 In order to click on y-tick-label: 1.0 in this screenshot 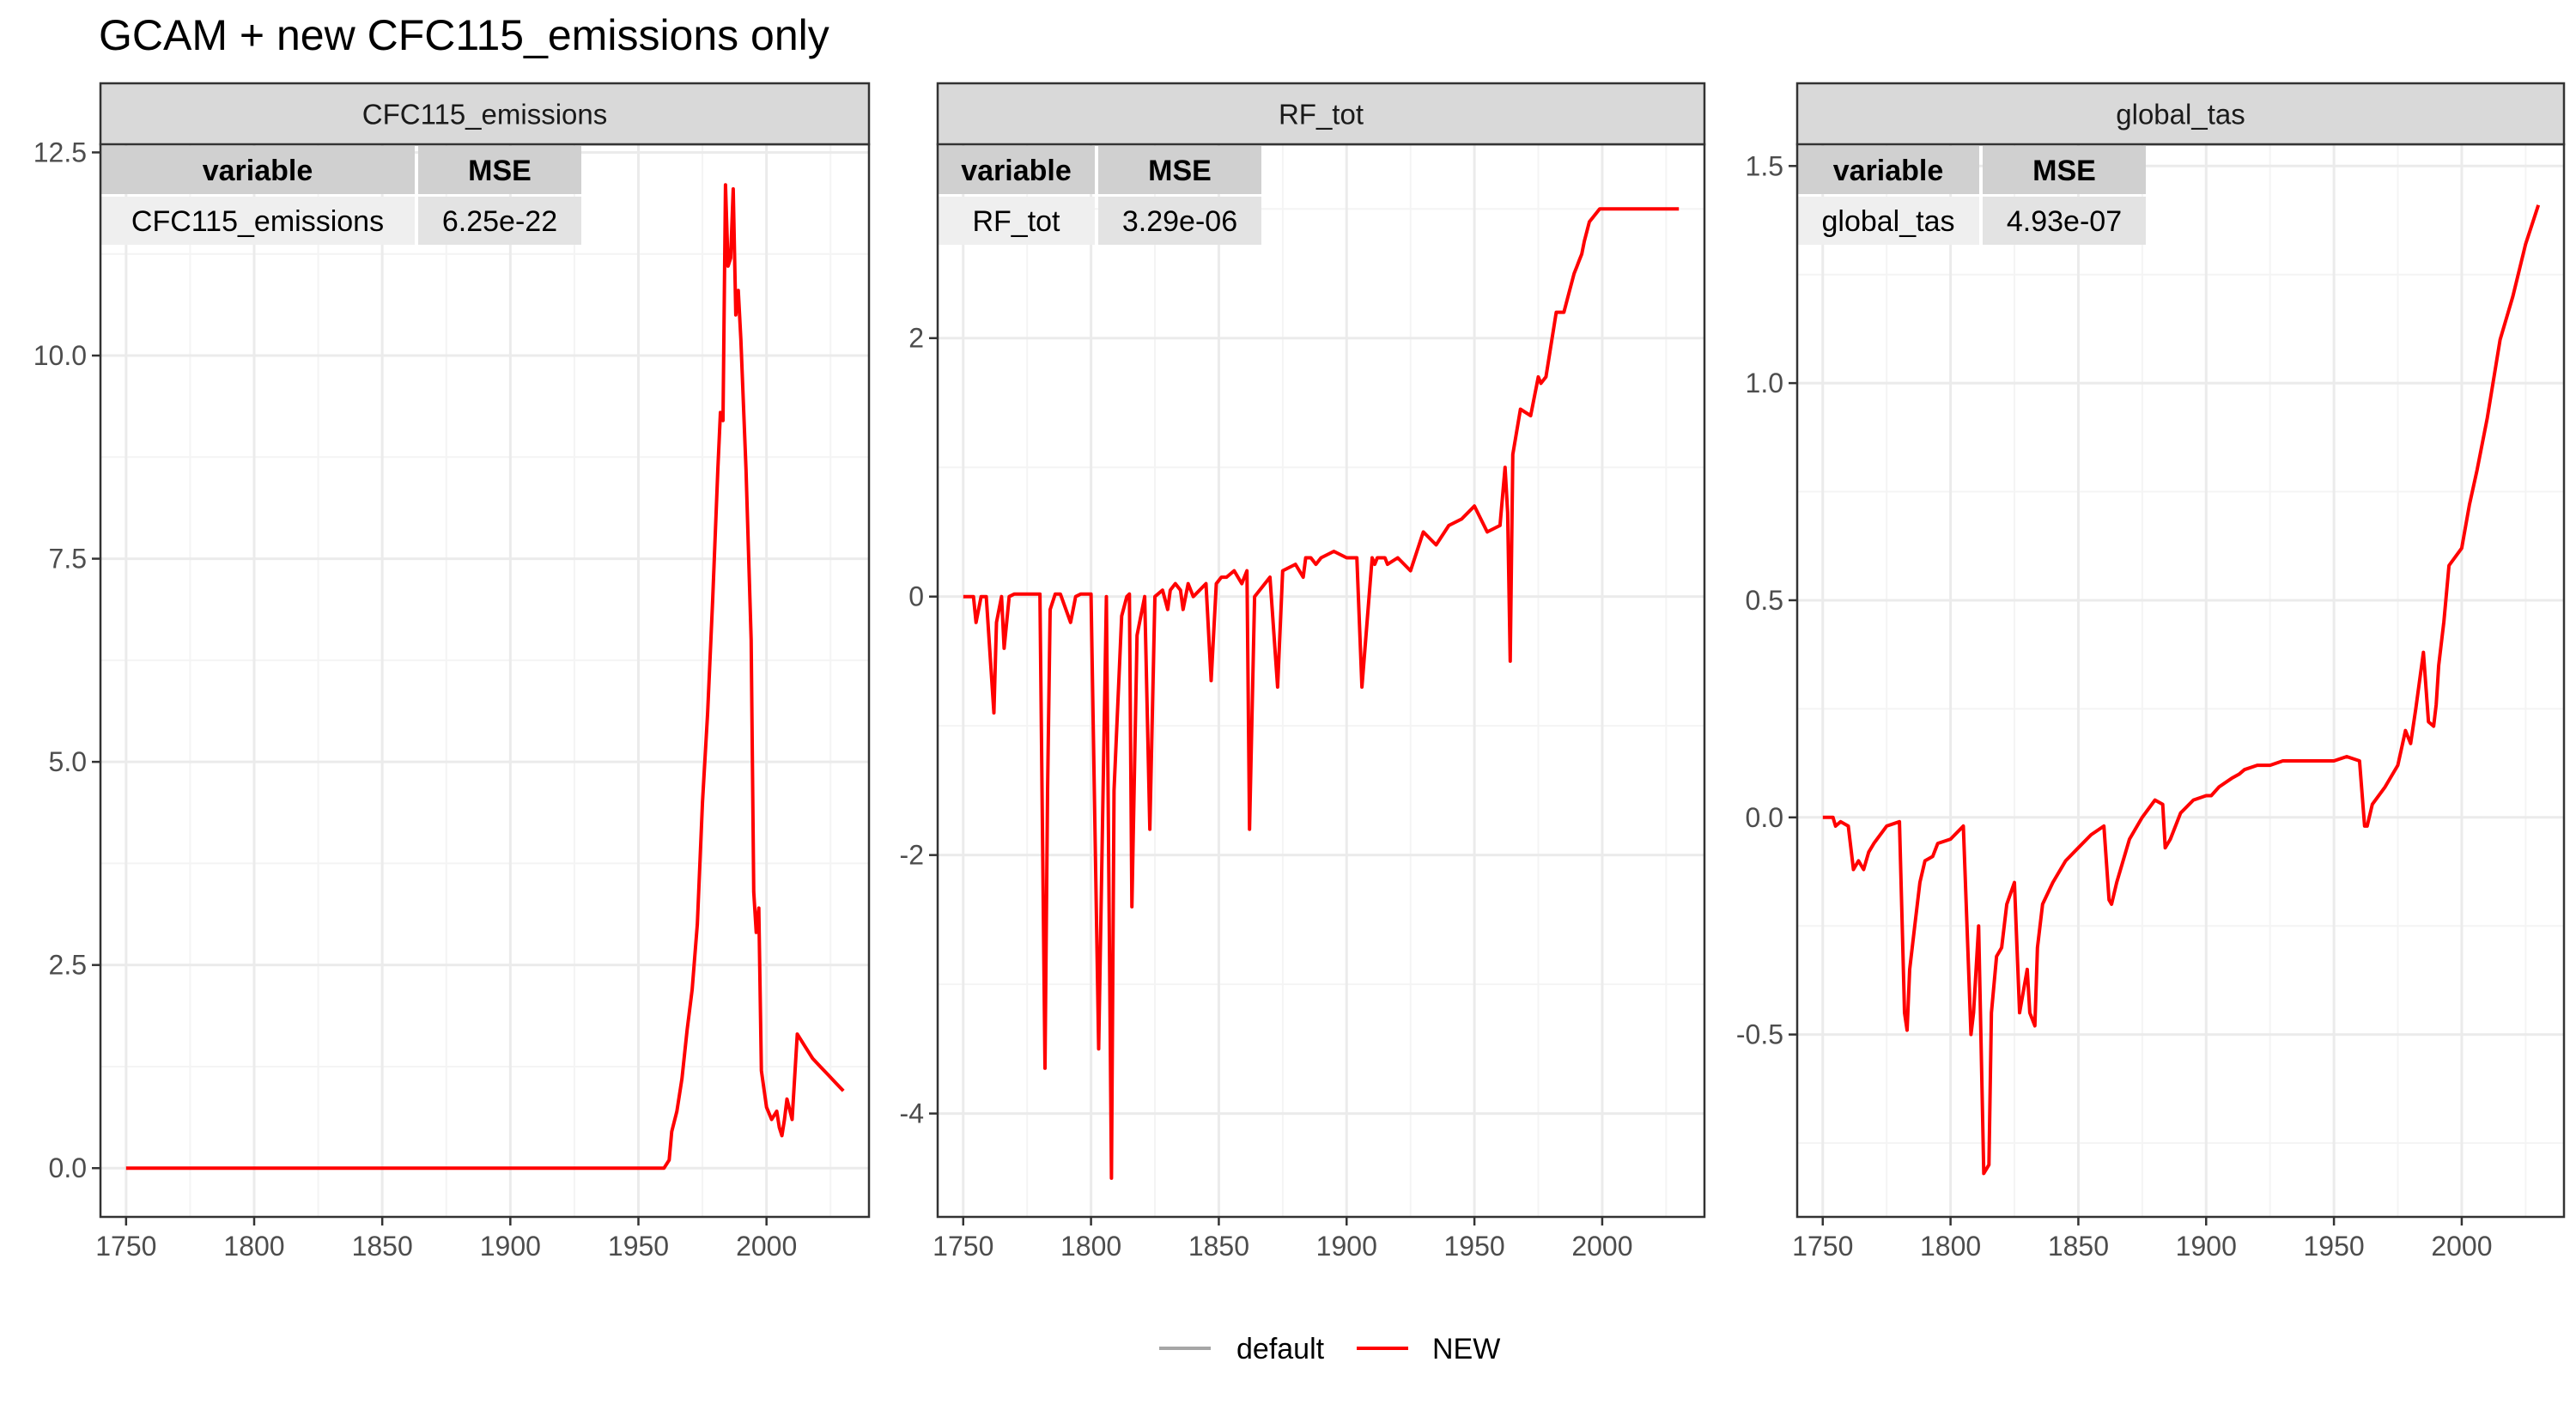, I will do `click(1764, 383)`.